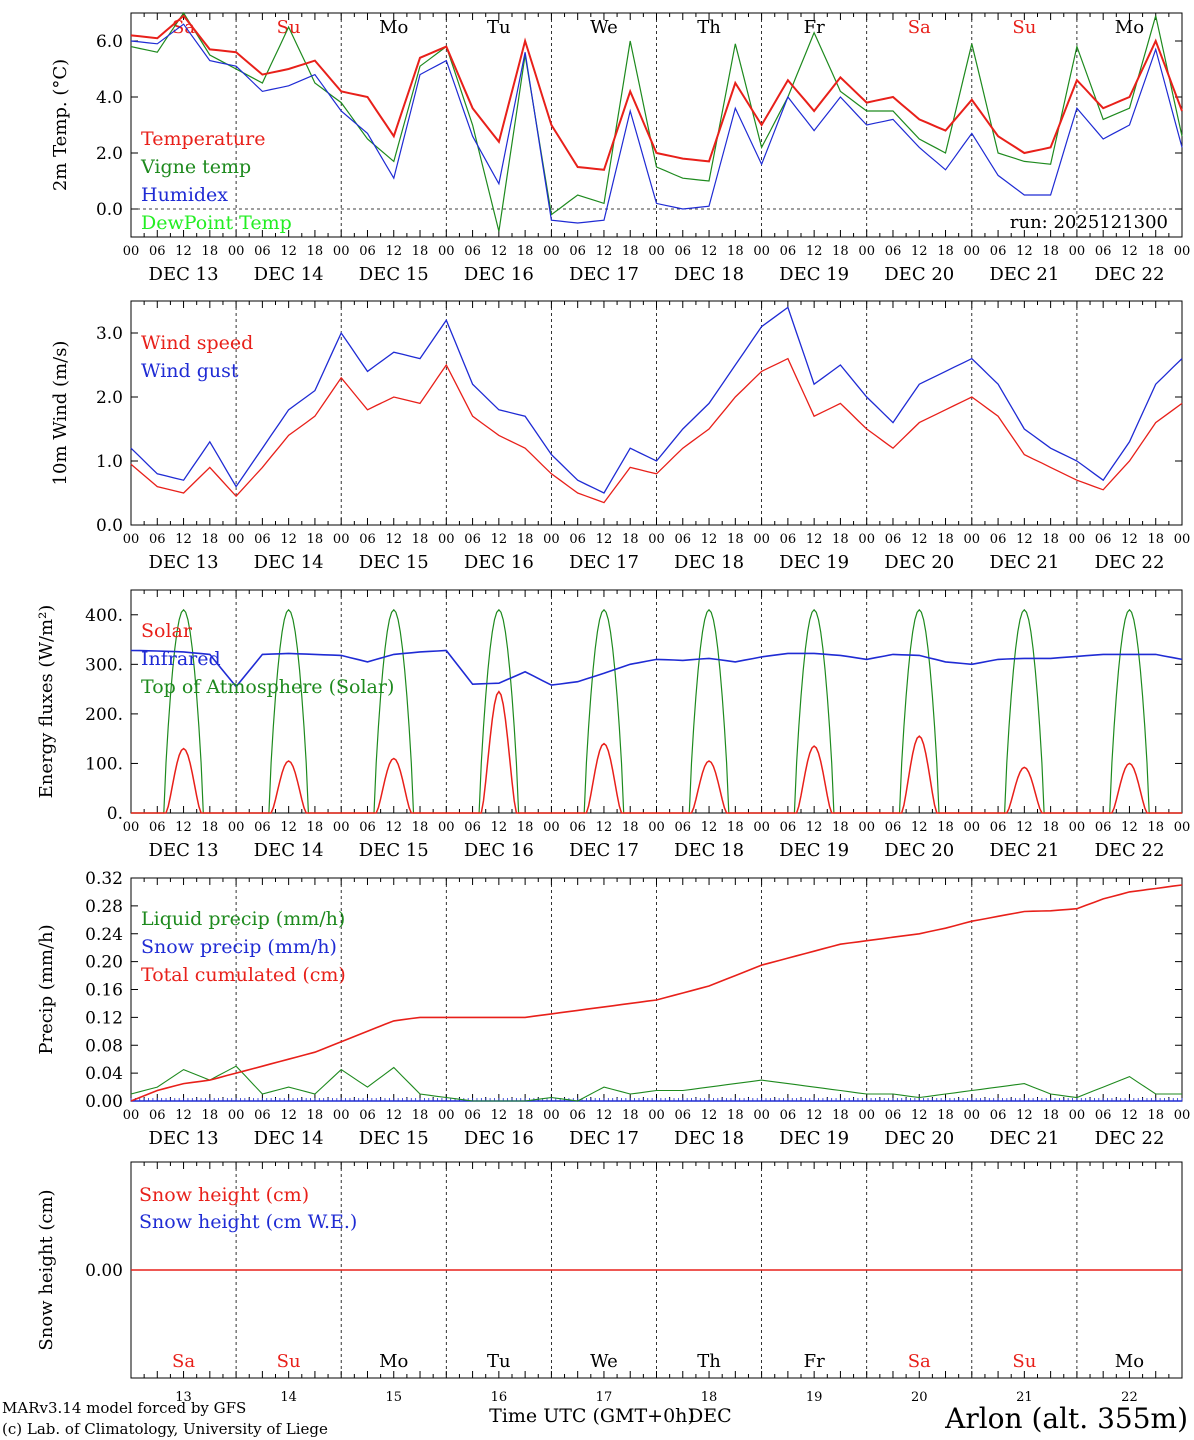  I want to click on y-tick-label: 0.0, so click(109, 526).